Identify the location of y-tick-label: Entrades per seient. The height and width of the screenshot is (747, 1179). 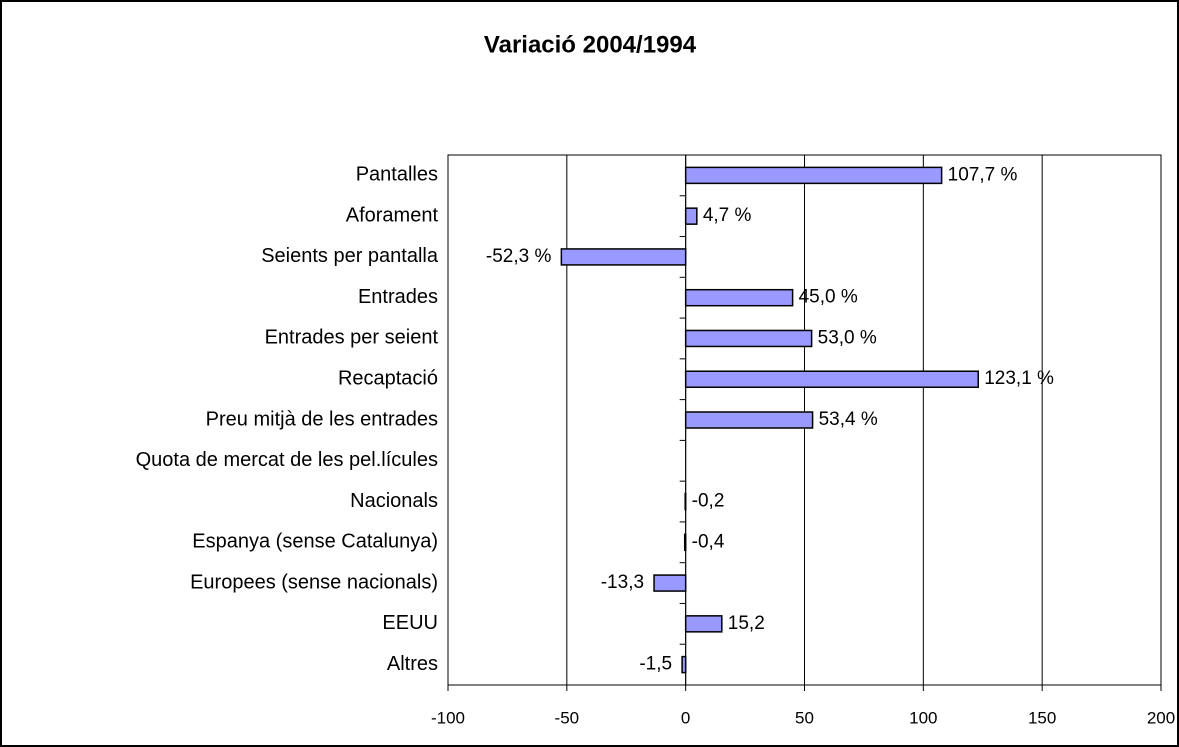
(352, 338).